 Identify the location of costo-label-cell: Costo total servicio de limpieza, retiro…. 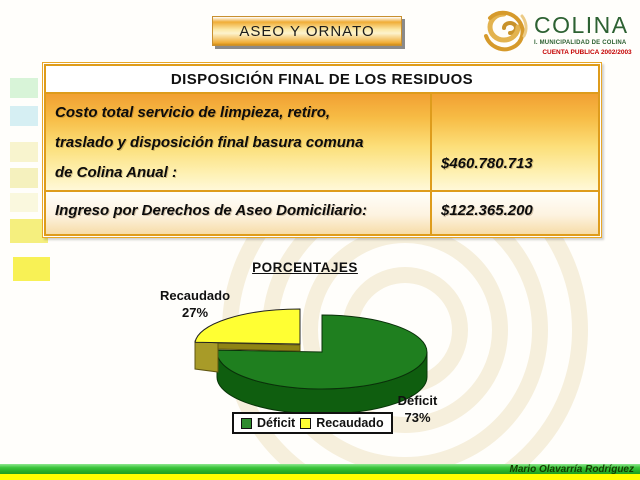
(238, 142).